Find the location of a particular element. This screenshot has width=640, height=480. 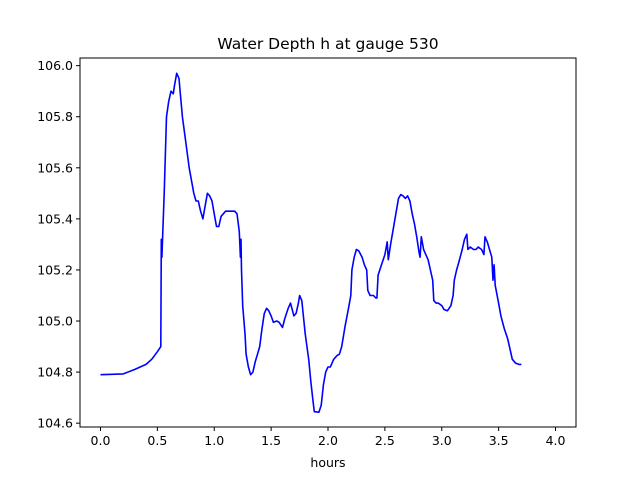

x-tick-label: 1.0 is located at coordinates (214, 440).